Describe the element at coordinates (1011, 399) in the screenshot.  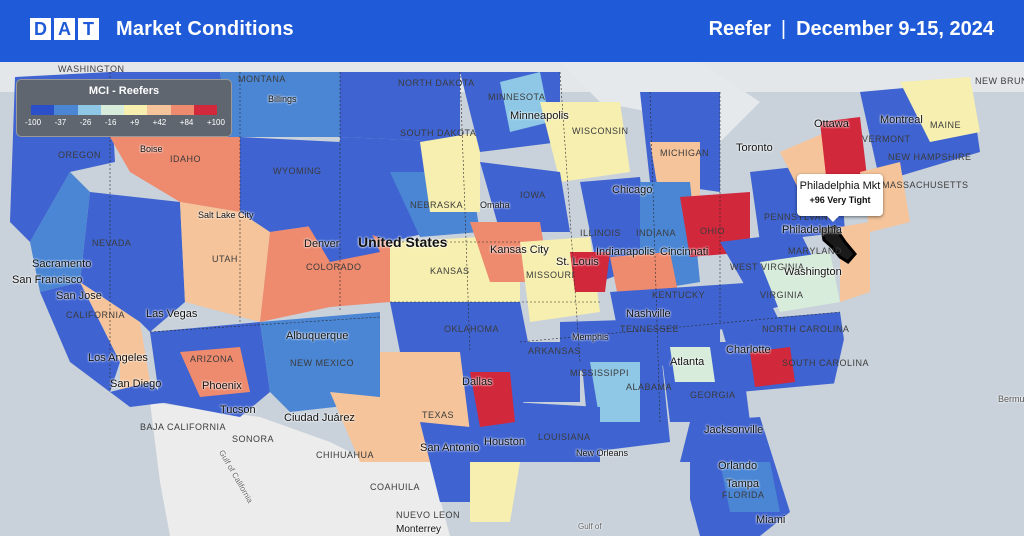
I see `island-label: Bermu` at that location.